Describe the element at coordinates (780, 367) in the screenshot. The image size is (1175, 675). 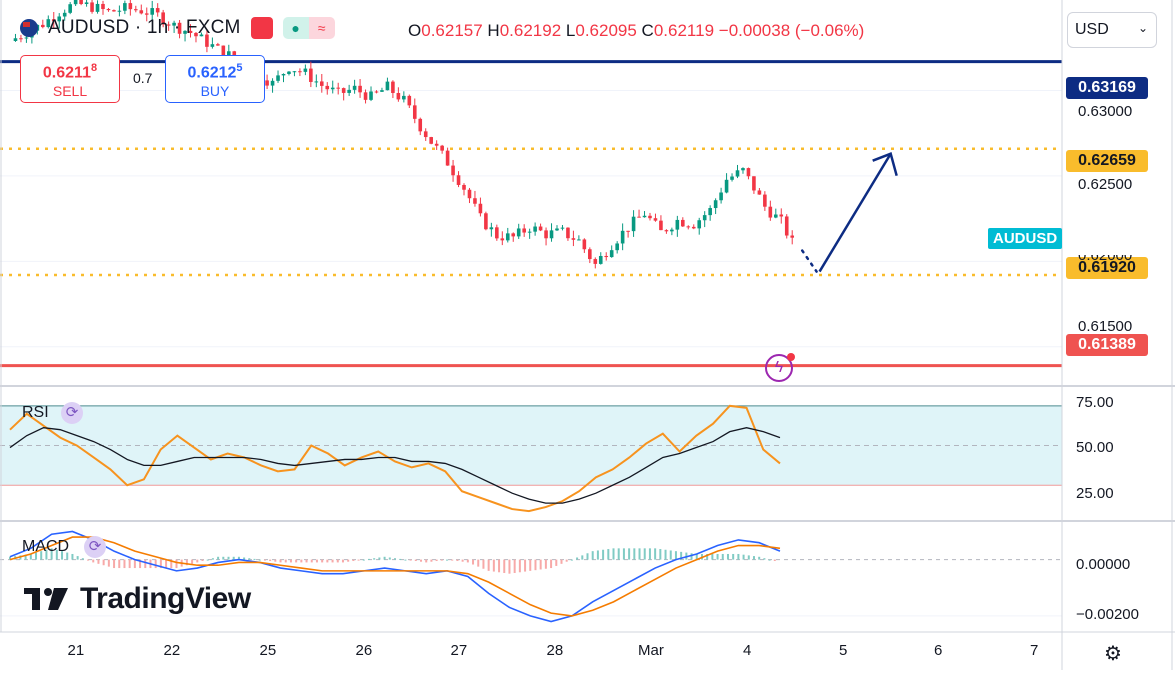
I see `flash-icon: ϟ` at that location.